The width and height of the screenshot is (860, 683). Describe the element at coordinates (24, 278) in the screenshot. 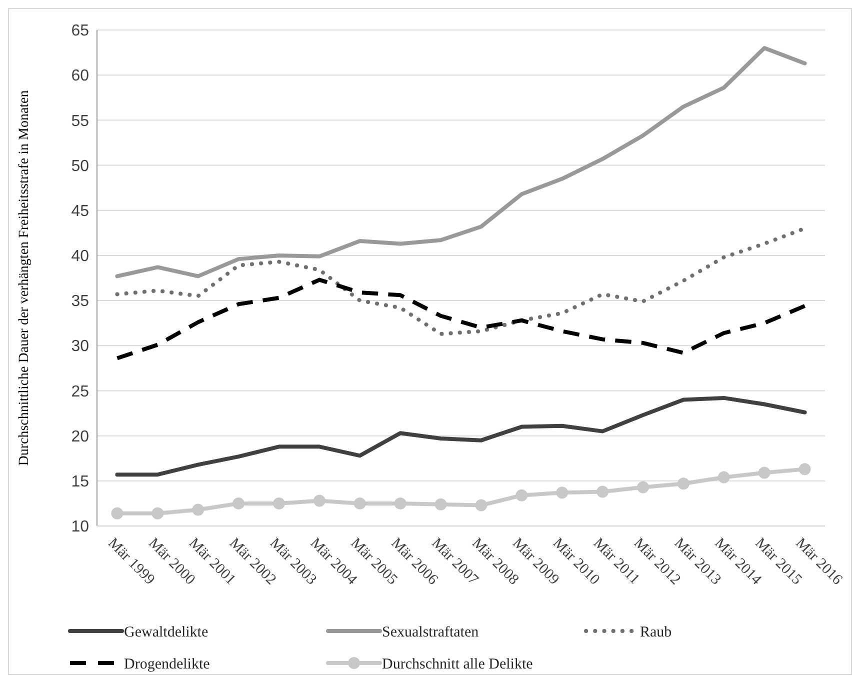

I see `y-axis-title: Durchschnittliche Dauer der verhängten Freiheitsstrafe in Monaten` at that location.